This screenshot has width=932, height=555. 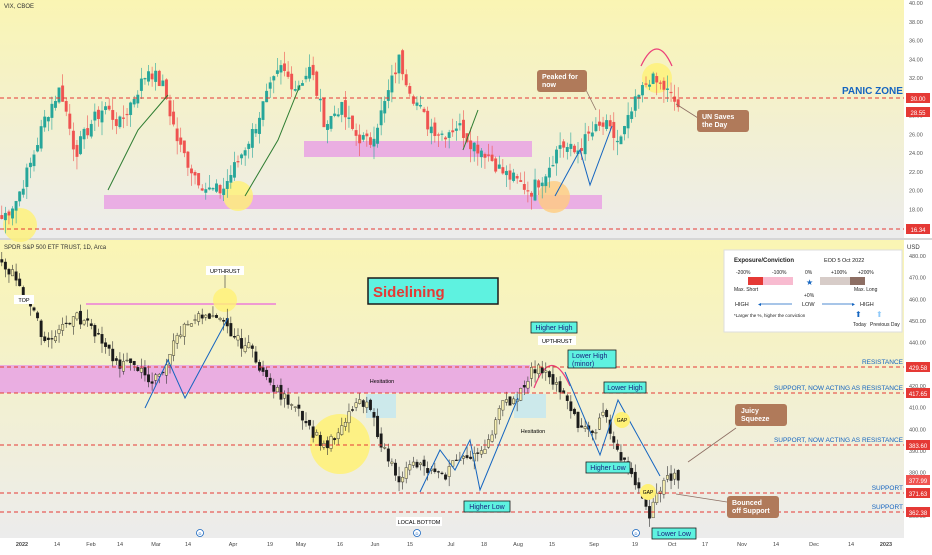 What do you see at coordinates (636, 533) in the screenshot?
I see `dividend-marker-sep: D` at bounding box center [636, 533].